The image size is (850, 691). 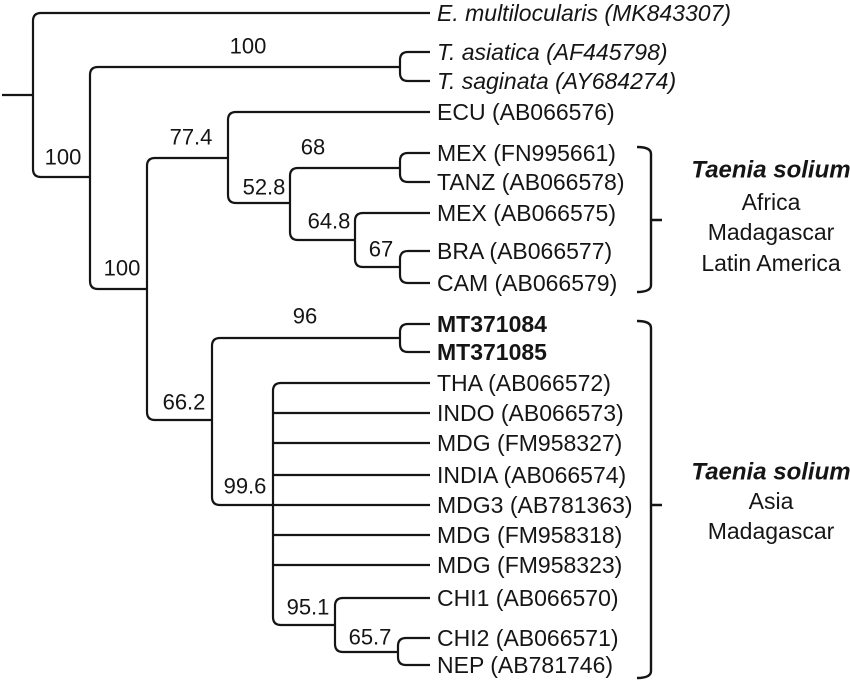 I want to click on leaf-label-indo-ab066573: INDO (AB066573), so click(x=530, y=413).